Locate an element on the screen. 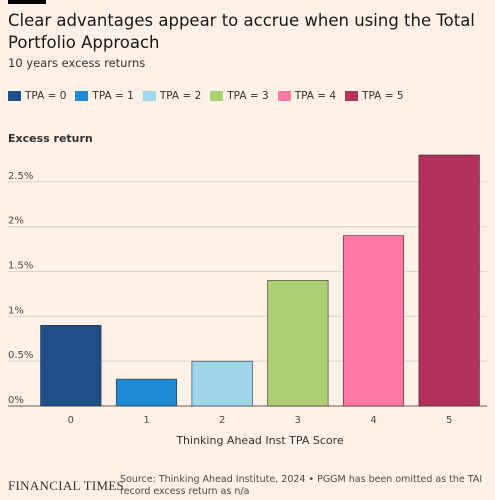 Image resolution: width=495 pixels, height=500 pixels. legend-label: TPA = 0 is located at coordinates (46, 96).